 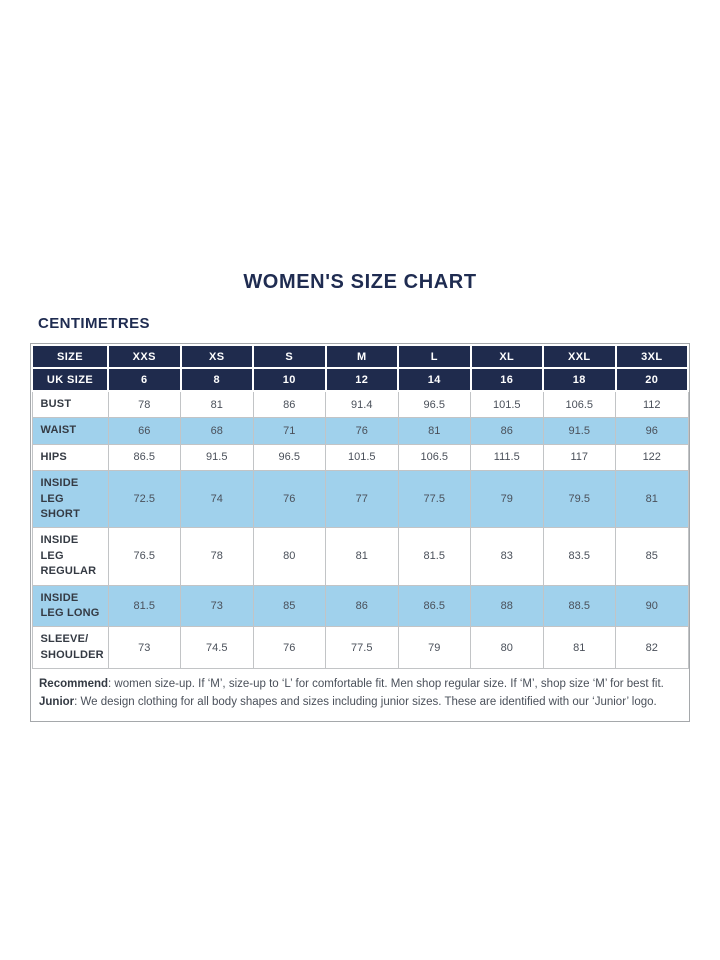 I want to click on page-title: WOMEN'S SIZE CHART, so click(x=360, y=282).